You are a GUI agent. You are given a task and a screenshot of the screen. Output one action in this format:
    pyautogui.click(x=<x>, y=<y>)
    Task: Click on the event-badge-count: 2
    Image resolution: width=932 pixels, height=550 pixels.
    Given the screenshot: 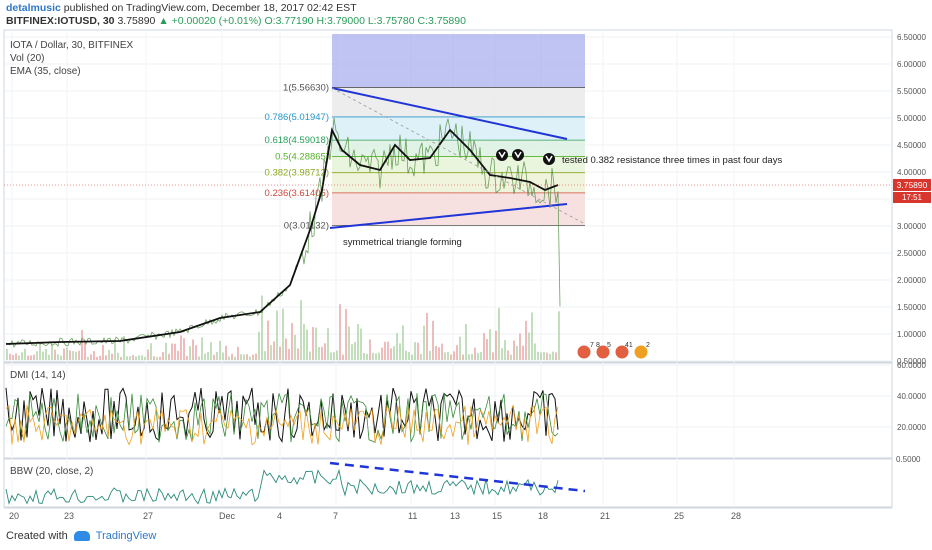 What is the action you would take?
    pyautogui.click(x=648, y=345)
    